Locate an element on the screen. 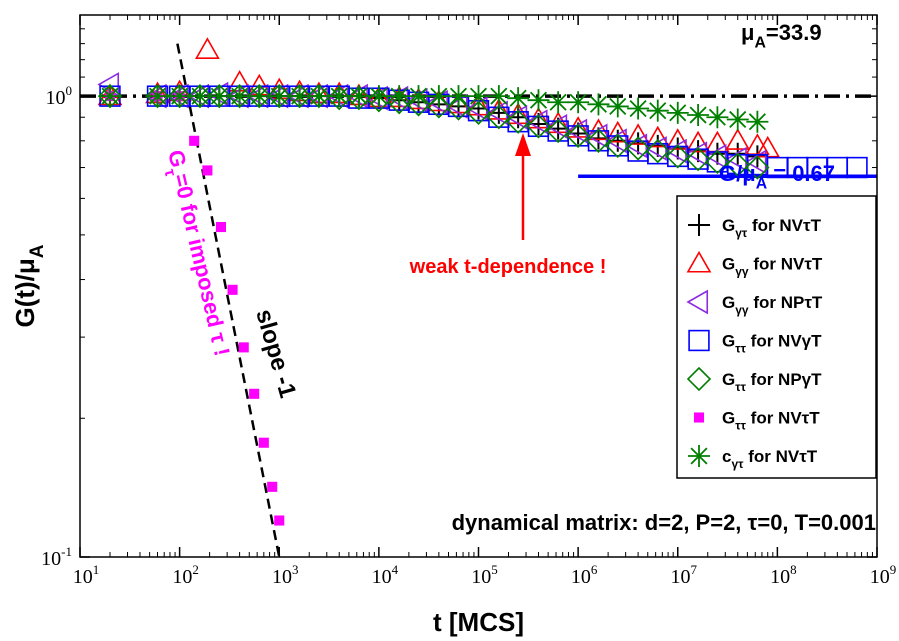 This screenshot has width=899, height=641. annotation-conditions: dynamical matrix: d=2, P=2, τ=0, T=0.001 is located at coordinates (664, 522).